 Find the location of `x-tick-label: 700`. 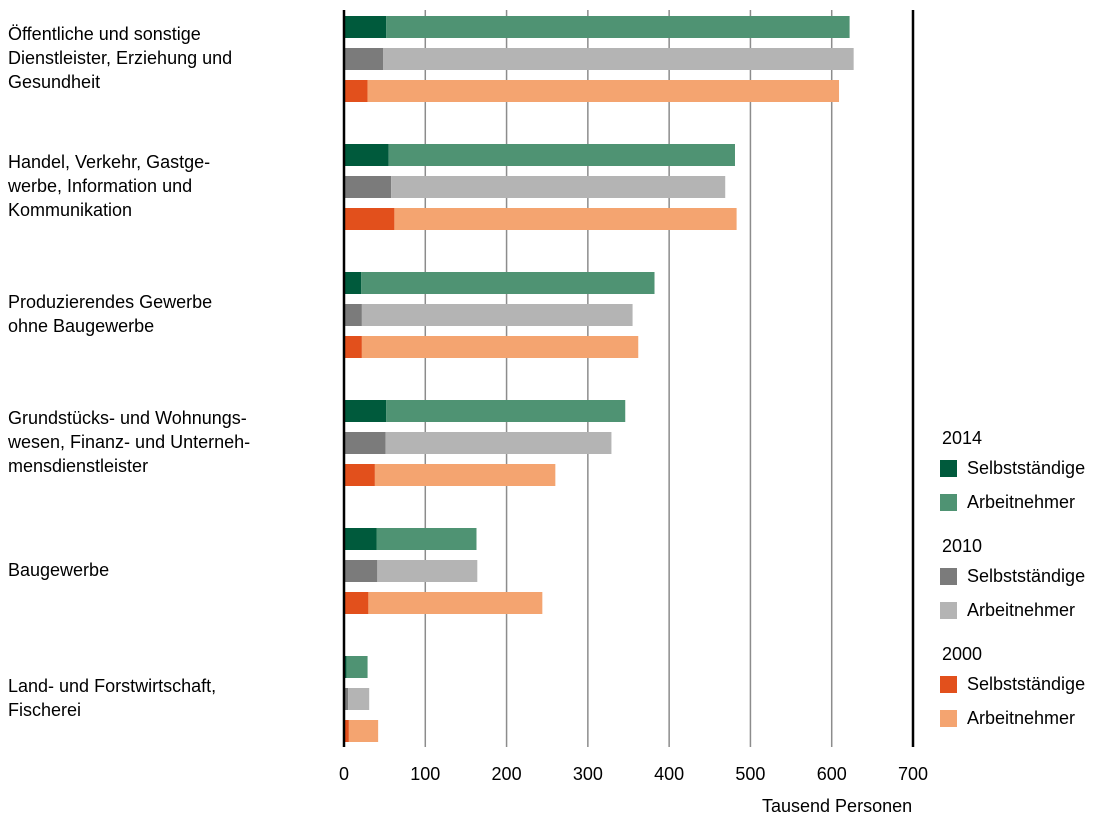

x-tick-label: 700 is located at coordinates (913, 774).